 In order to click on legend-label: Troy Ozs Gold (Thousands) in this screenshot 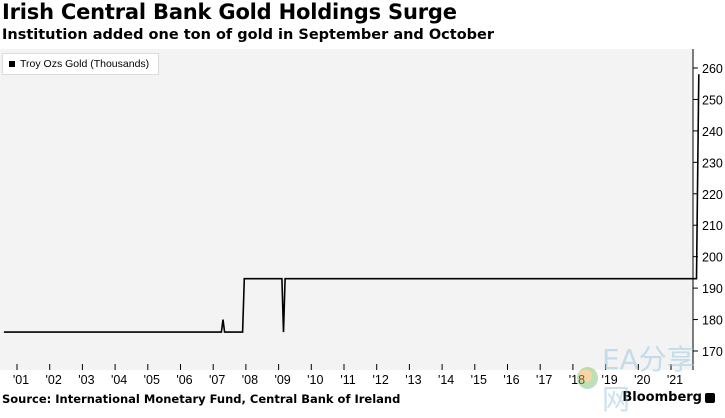, I will do `click(85, 64)`.